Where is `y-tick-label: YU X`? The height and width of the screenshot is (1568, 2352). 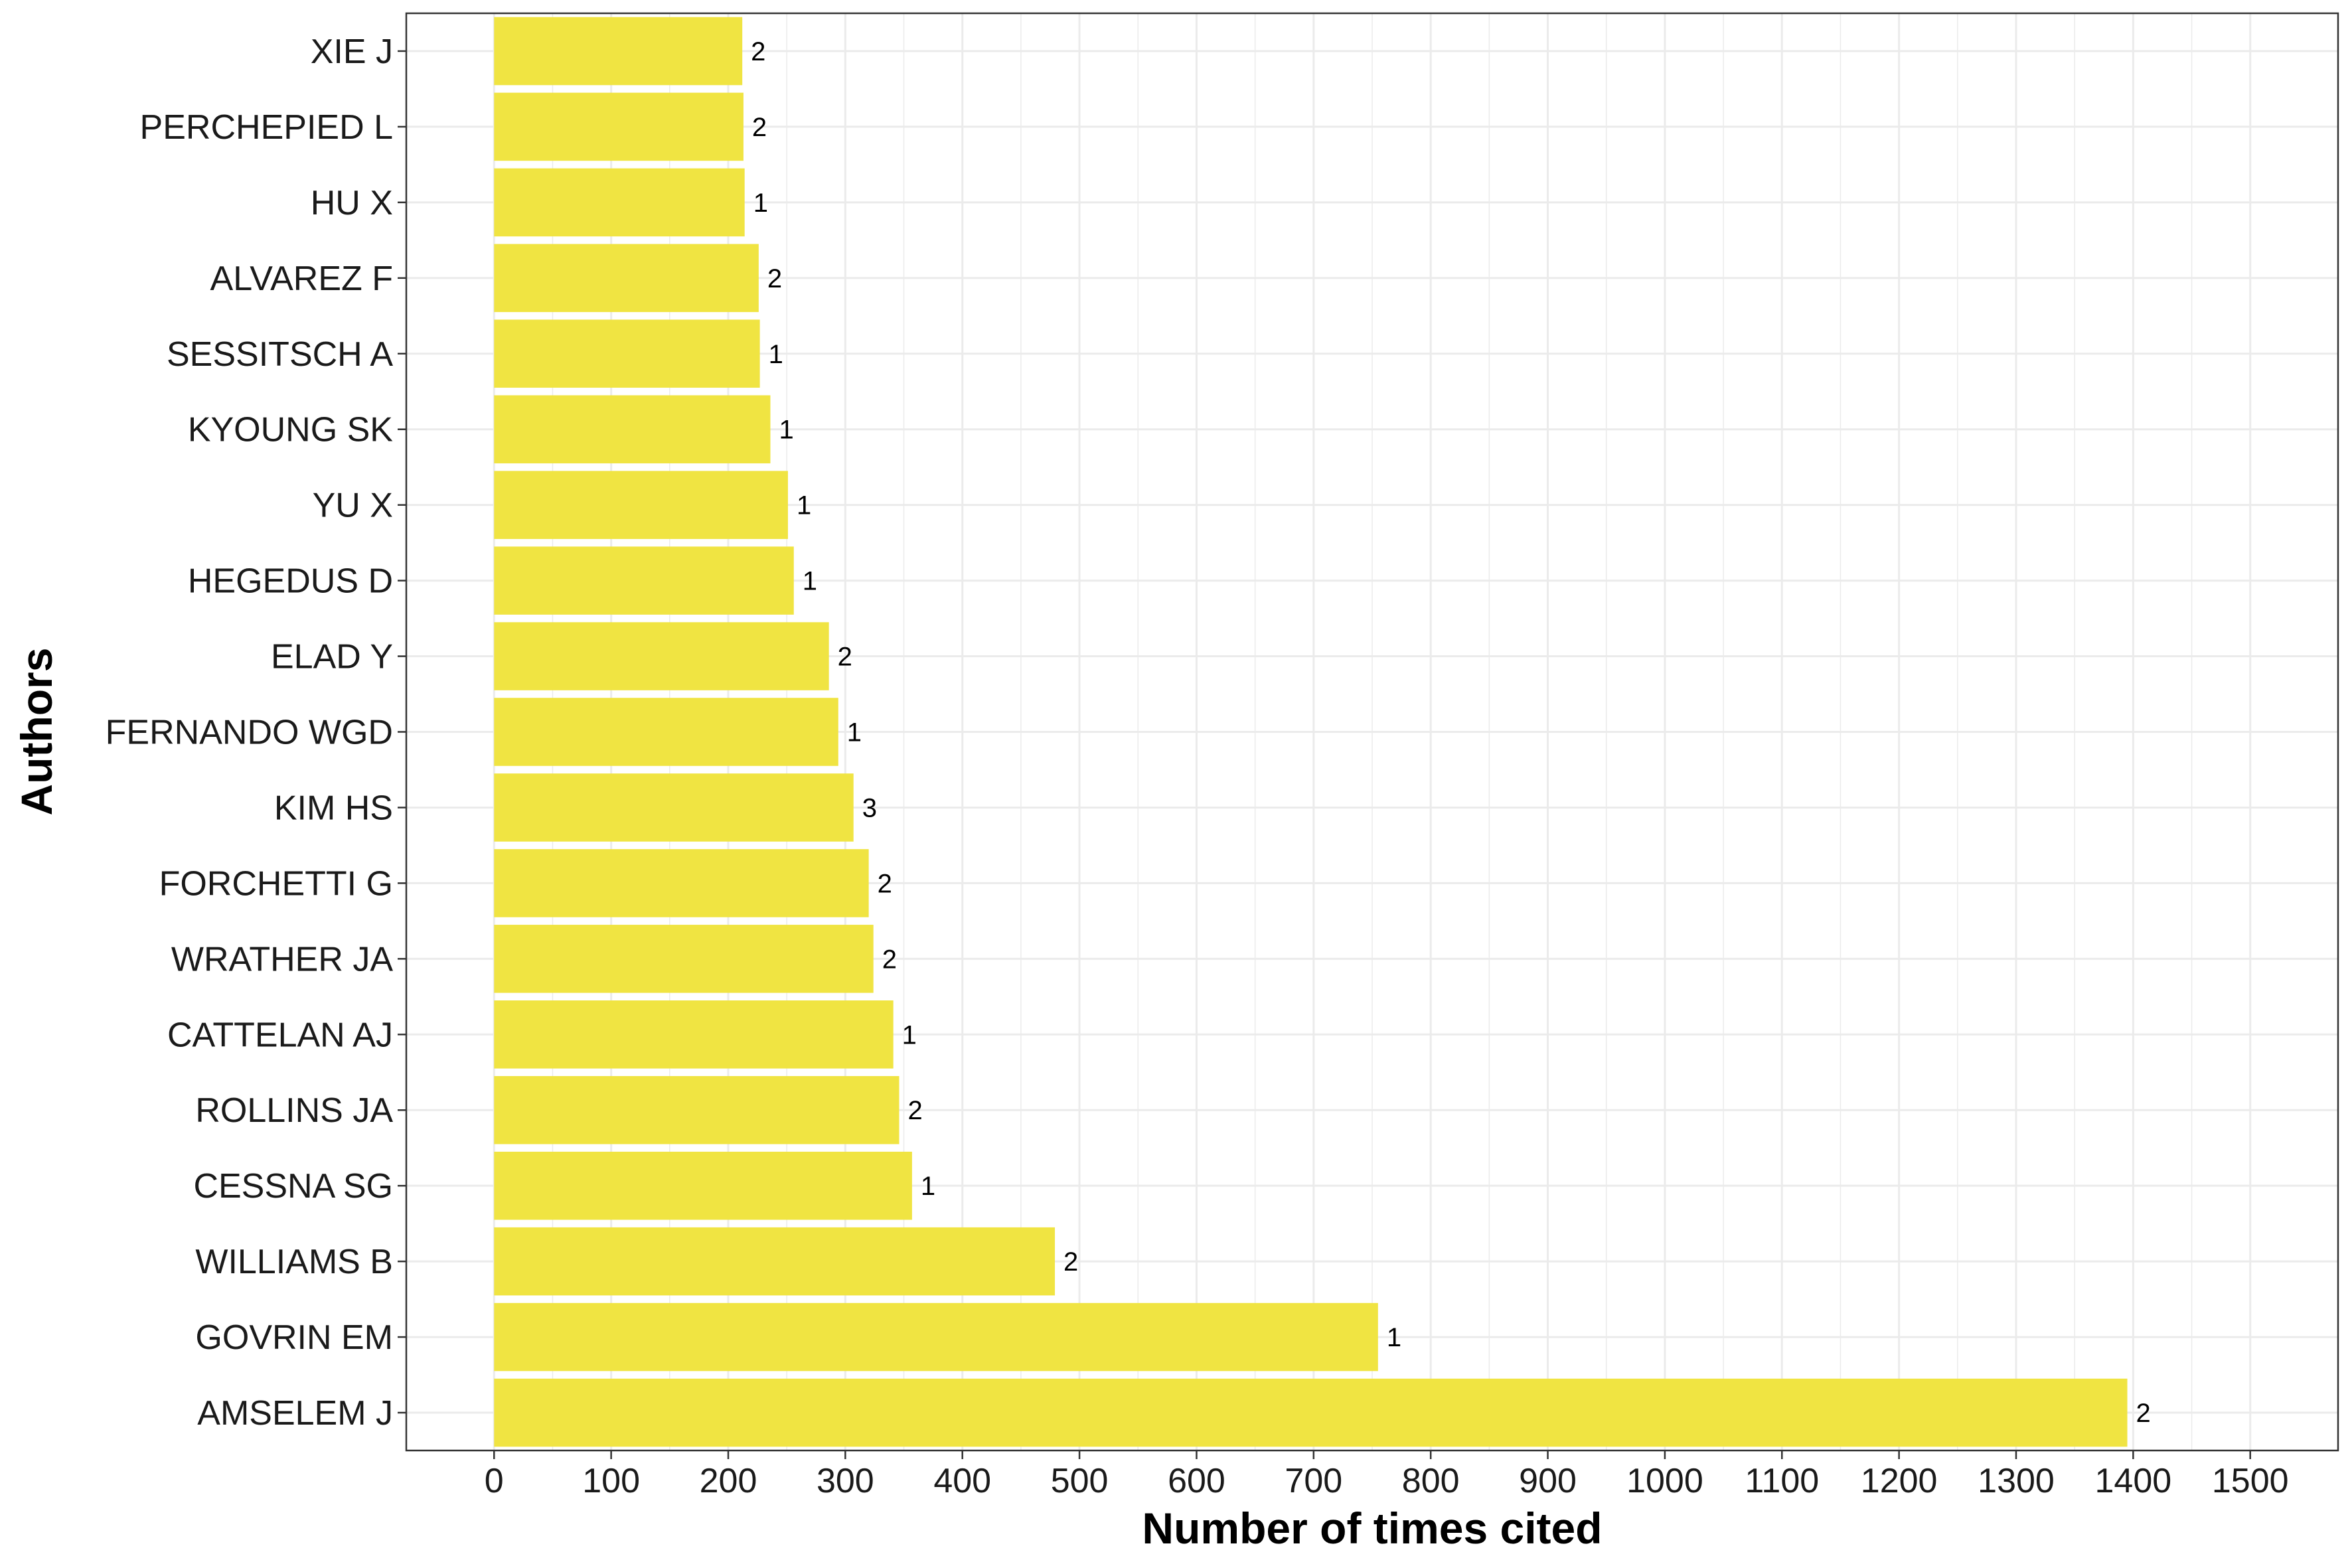
y-tick-label: YU X is located at coordinates (353, 506).